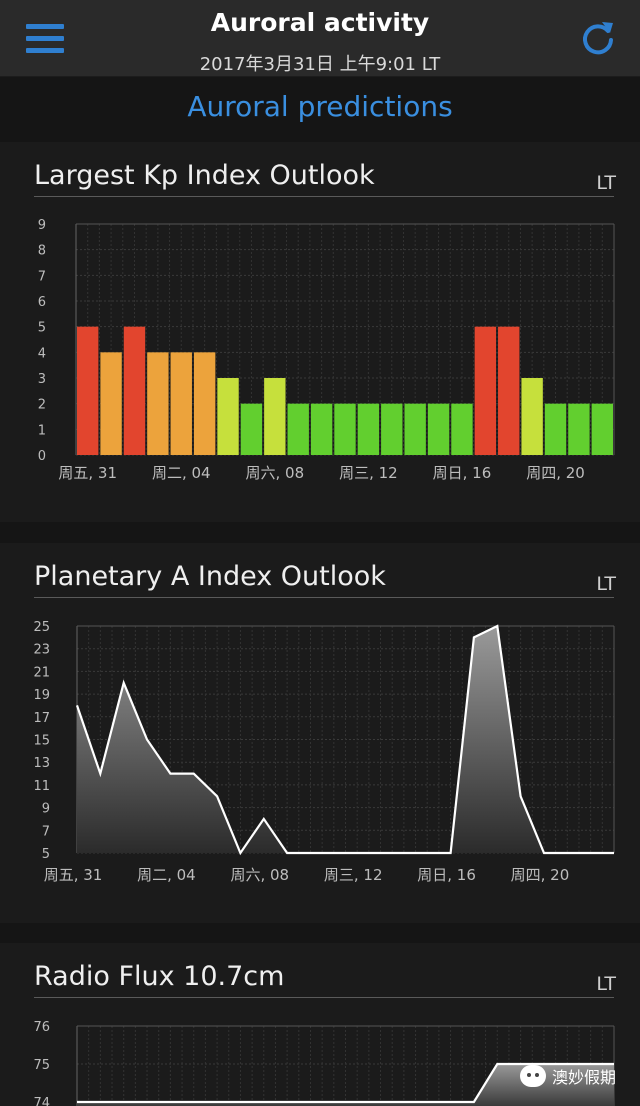 The width and height of the screenshot is (640, 1106). What do you see at coordinates (606, 984) in the screenshot?
I see `radio-card-timezone: LT` at bounding box center [606, 984].